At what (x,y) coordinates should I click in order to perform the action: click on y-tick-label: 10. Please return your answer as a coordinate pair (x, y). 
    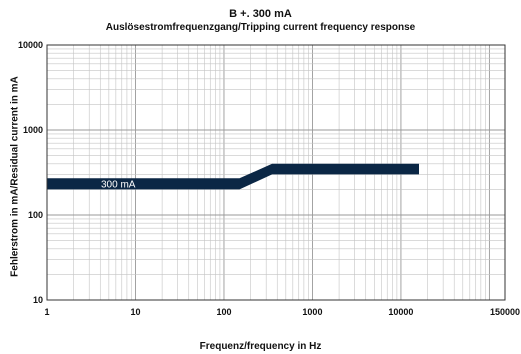
    Looking at the image, I should click on (38, 300).